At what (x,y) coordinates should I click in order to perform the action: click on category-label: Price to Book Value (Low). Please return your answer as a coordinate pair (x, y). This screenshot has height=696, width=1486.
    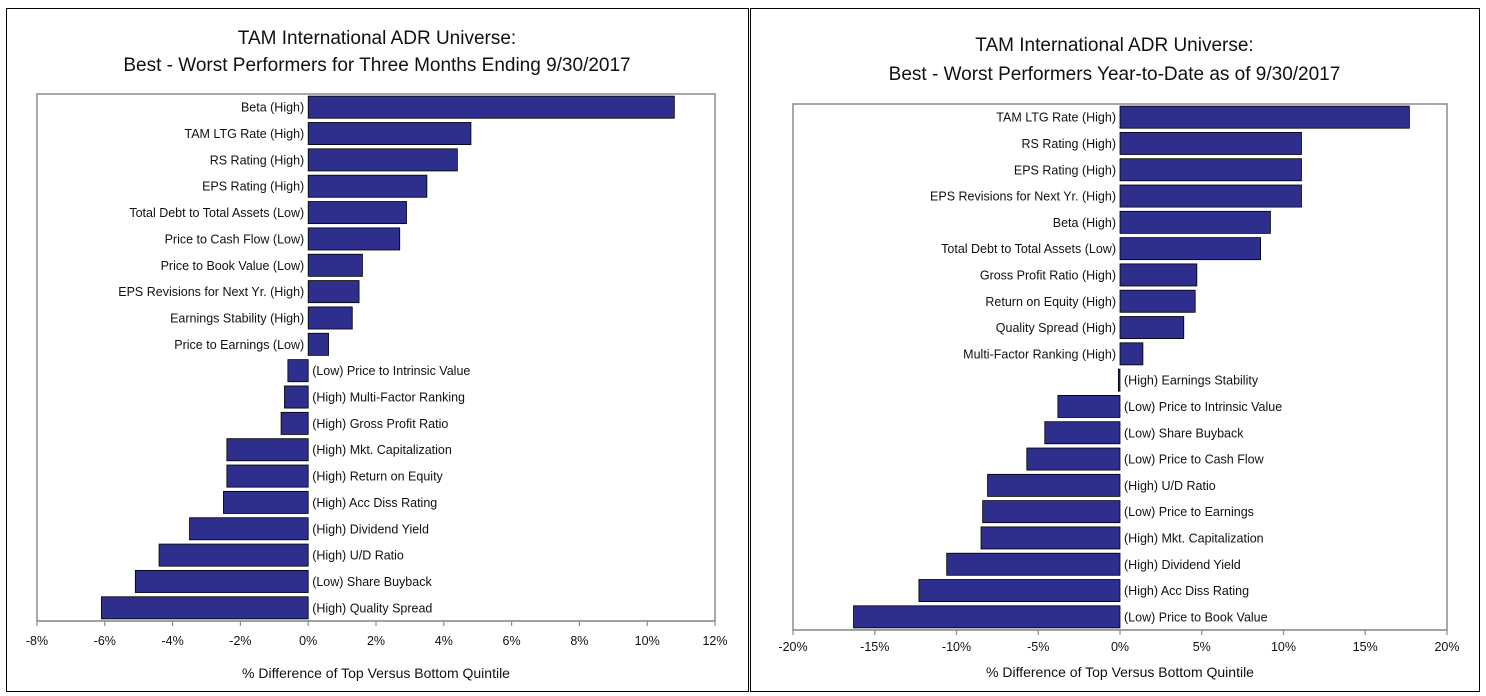
    Looking at the image, I should click on (233, 266).